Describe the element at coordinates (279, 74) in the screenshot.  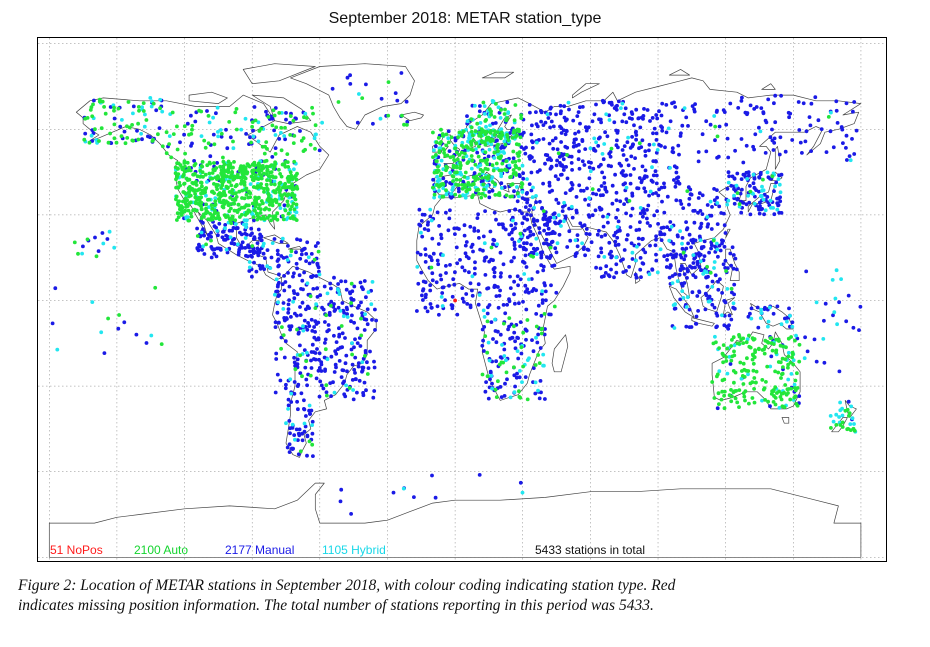
I see `coastline-ellesmere` at that location.